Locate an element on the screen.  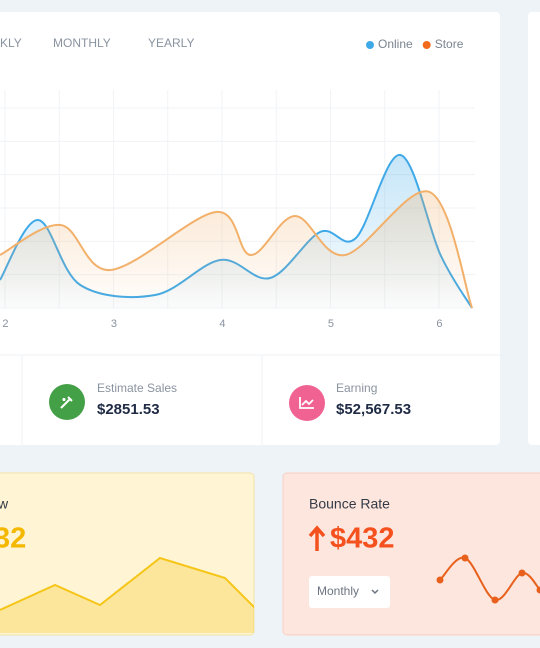
stat-label: Earning is located at coordinates (356, 388).